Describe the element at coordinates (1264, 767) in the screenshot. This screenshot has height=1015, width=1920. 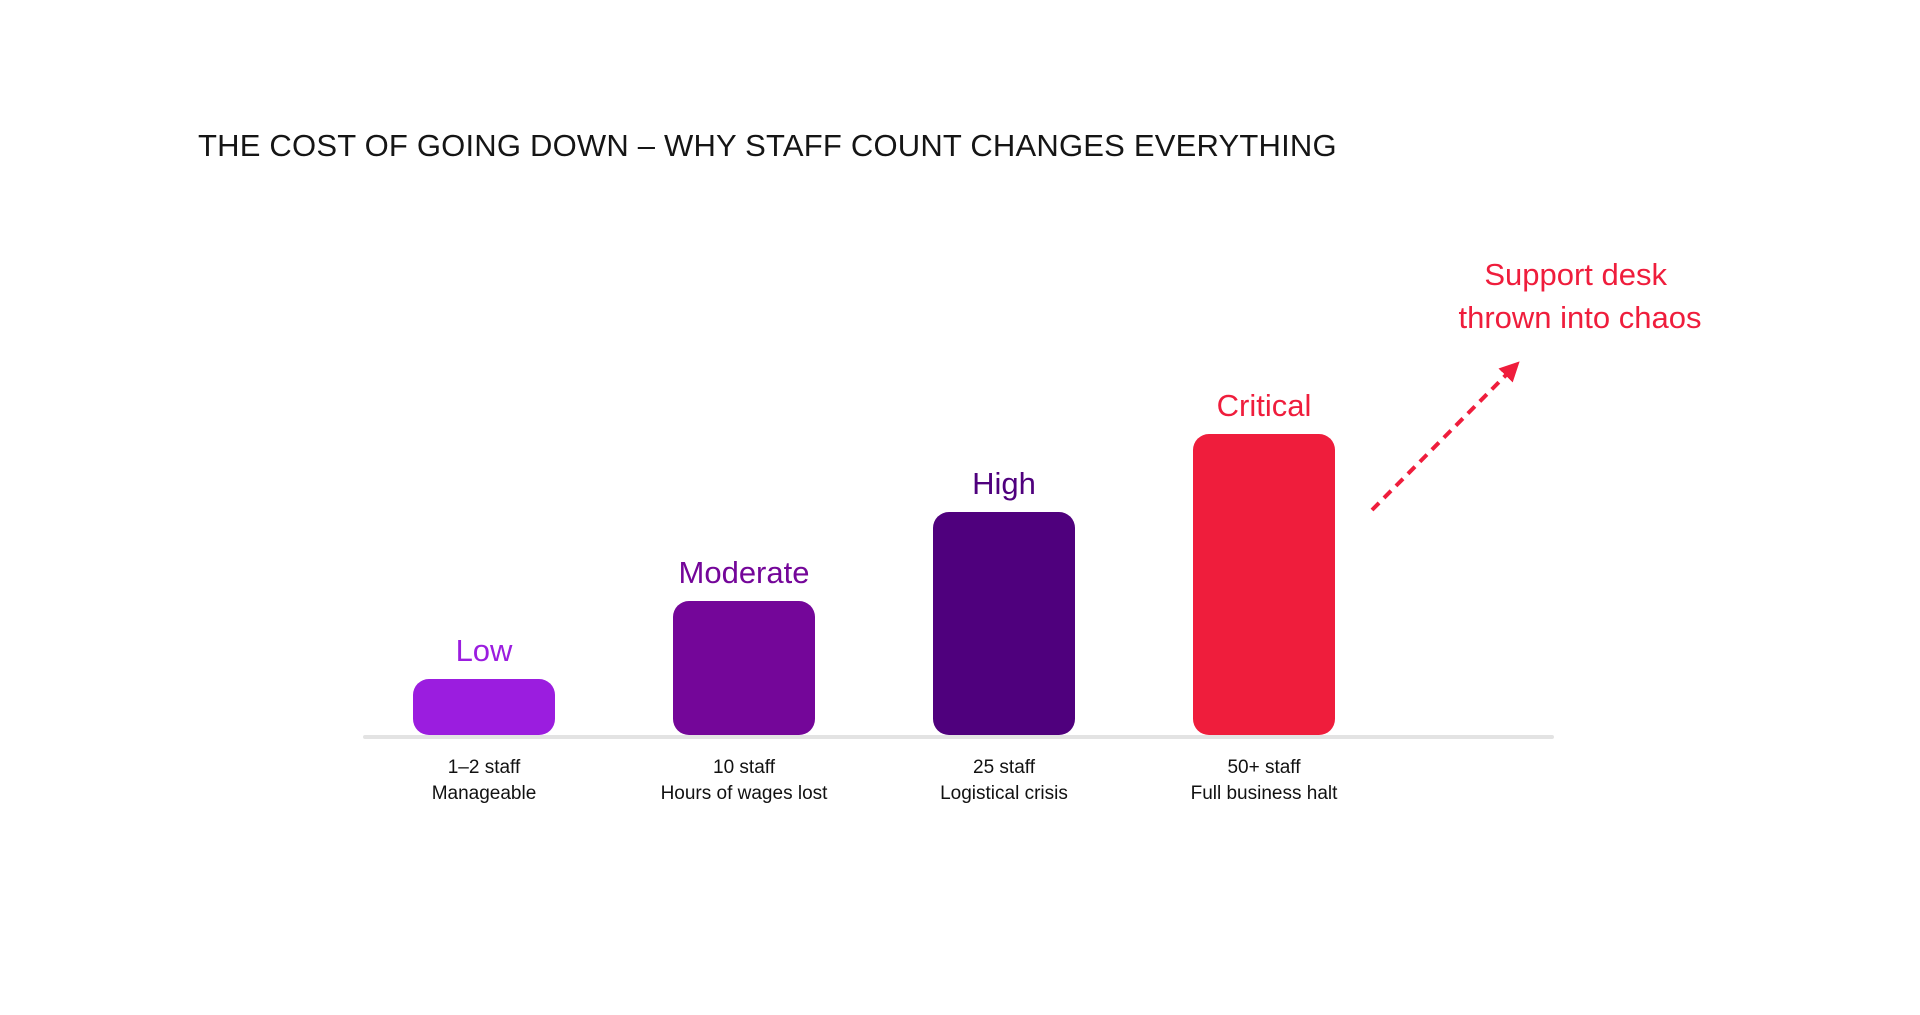
I see `category-label-4: 50+ staff` at that location.